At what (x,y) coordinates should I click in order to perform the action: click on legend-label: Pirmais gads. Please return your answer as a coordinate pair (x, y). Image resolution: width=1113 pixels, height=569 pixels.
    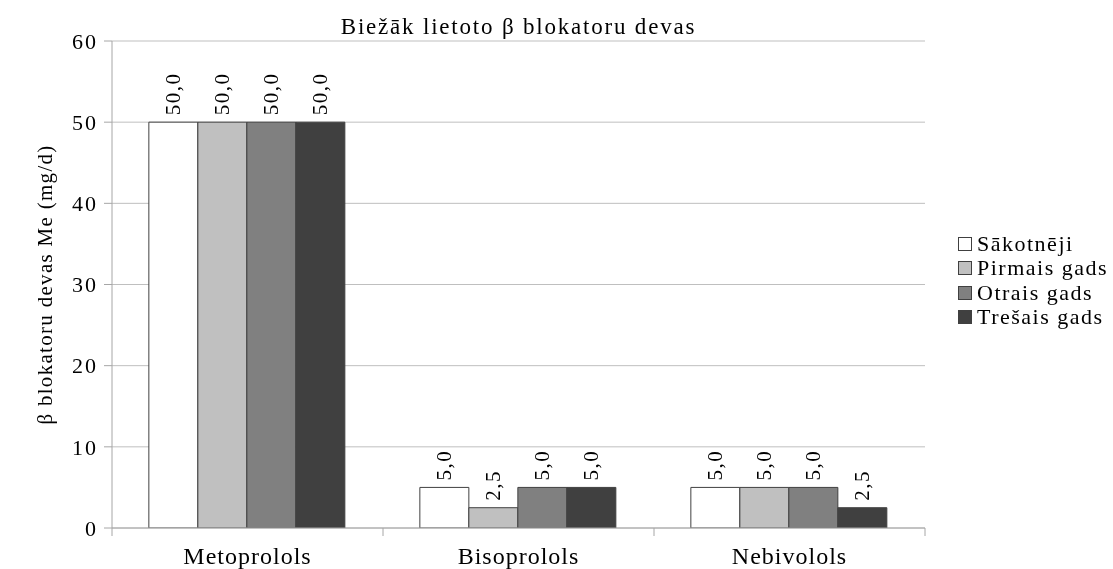
    Looking at the image, I should click on (1043, 268).